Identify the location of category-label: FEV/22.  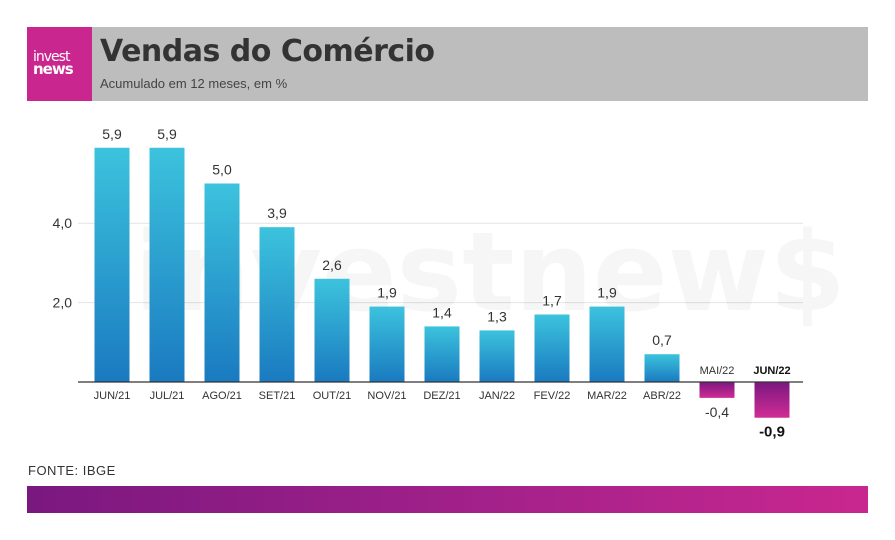
(552, 396).